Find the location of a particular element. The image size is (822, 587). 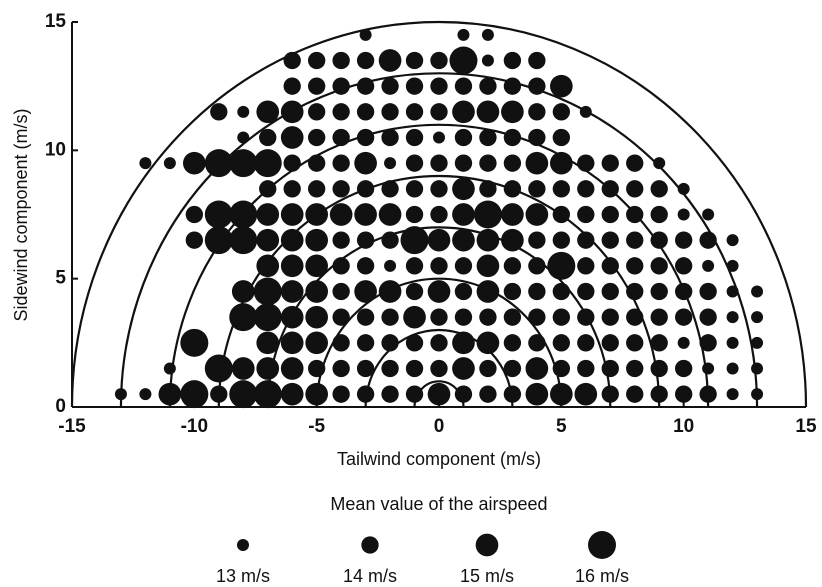

x-tick-label: -15 is located at coordinates (72, 426).